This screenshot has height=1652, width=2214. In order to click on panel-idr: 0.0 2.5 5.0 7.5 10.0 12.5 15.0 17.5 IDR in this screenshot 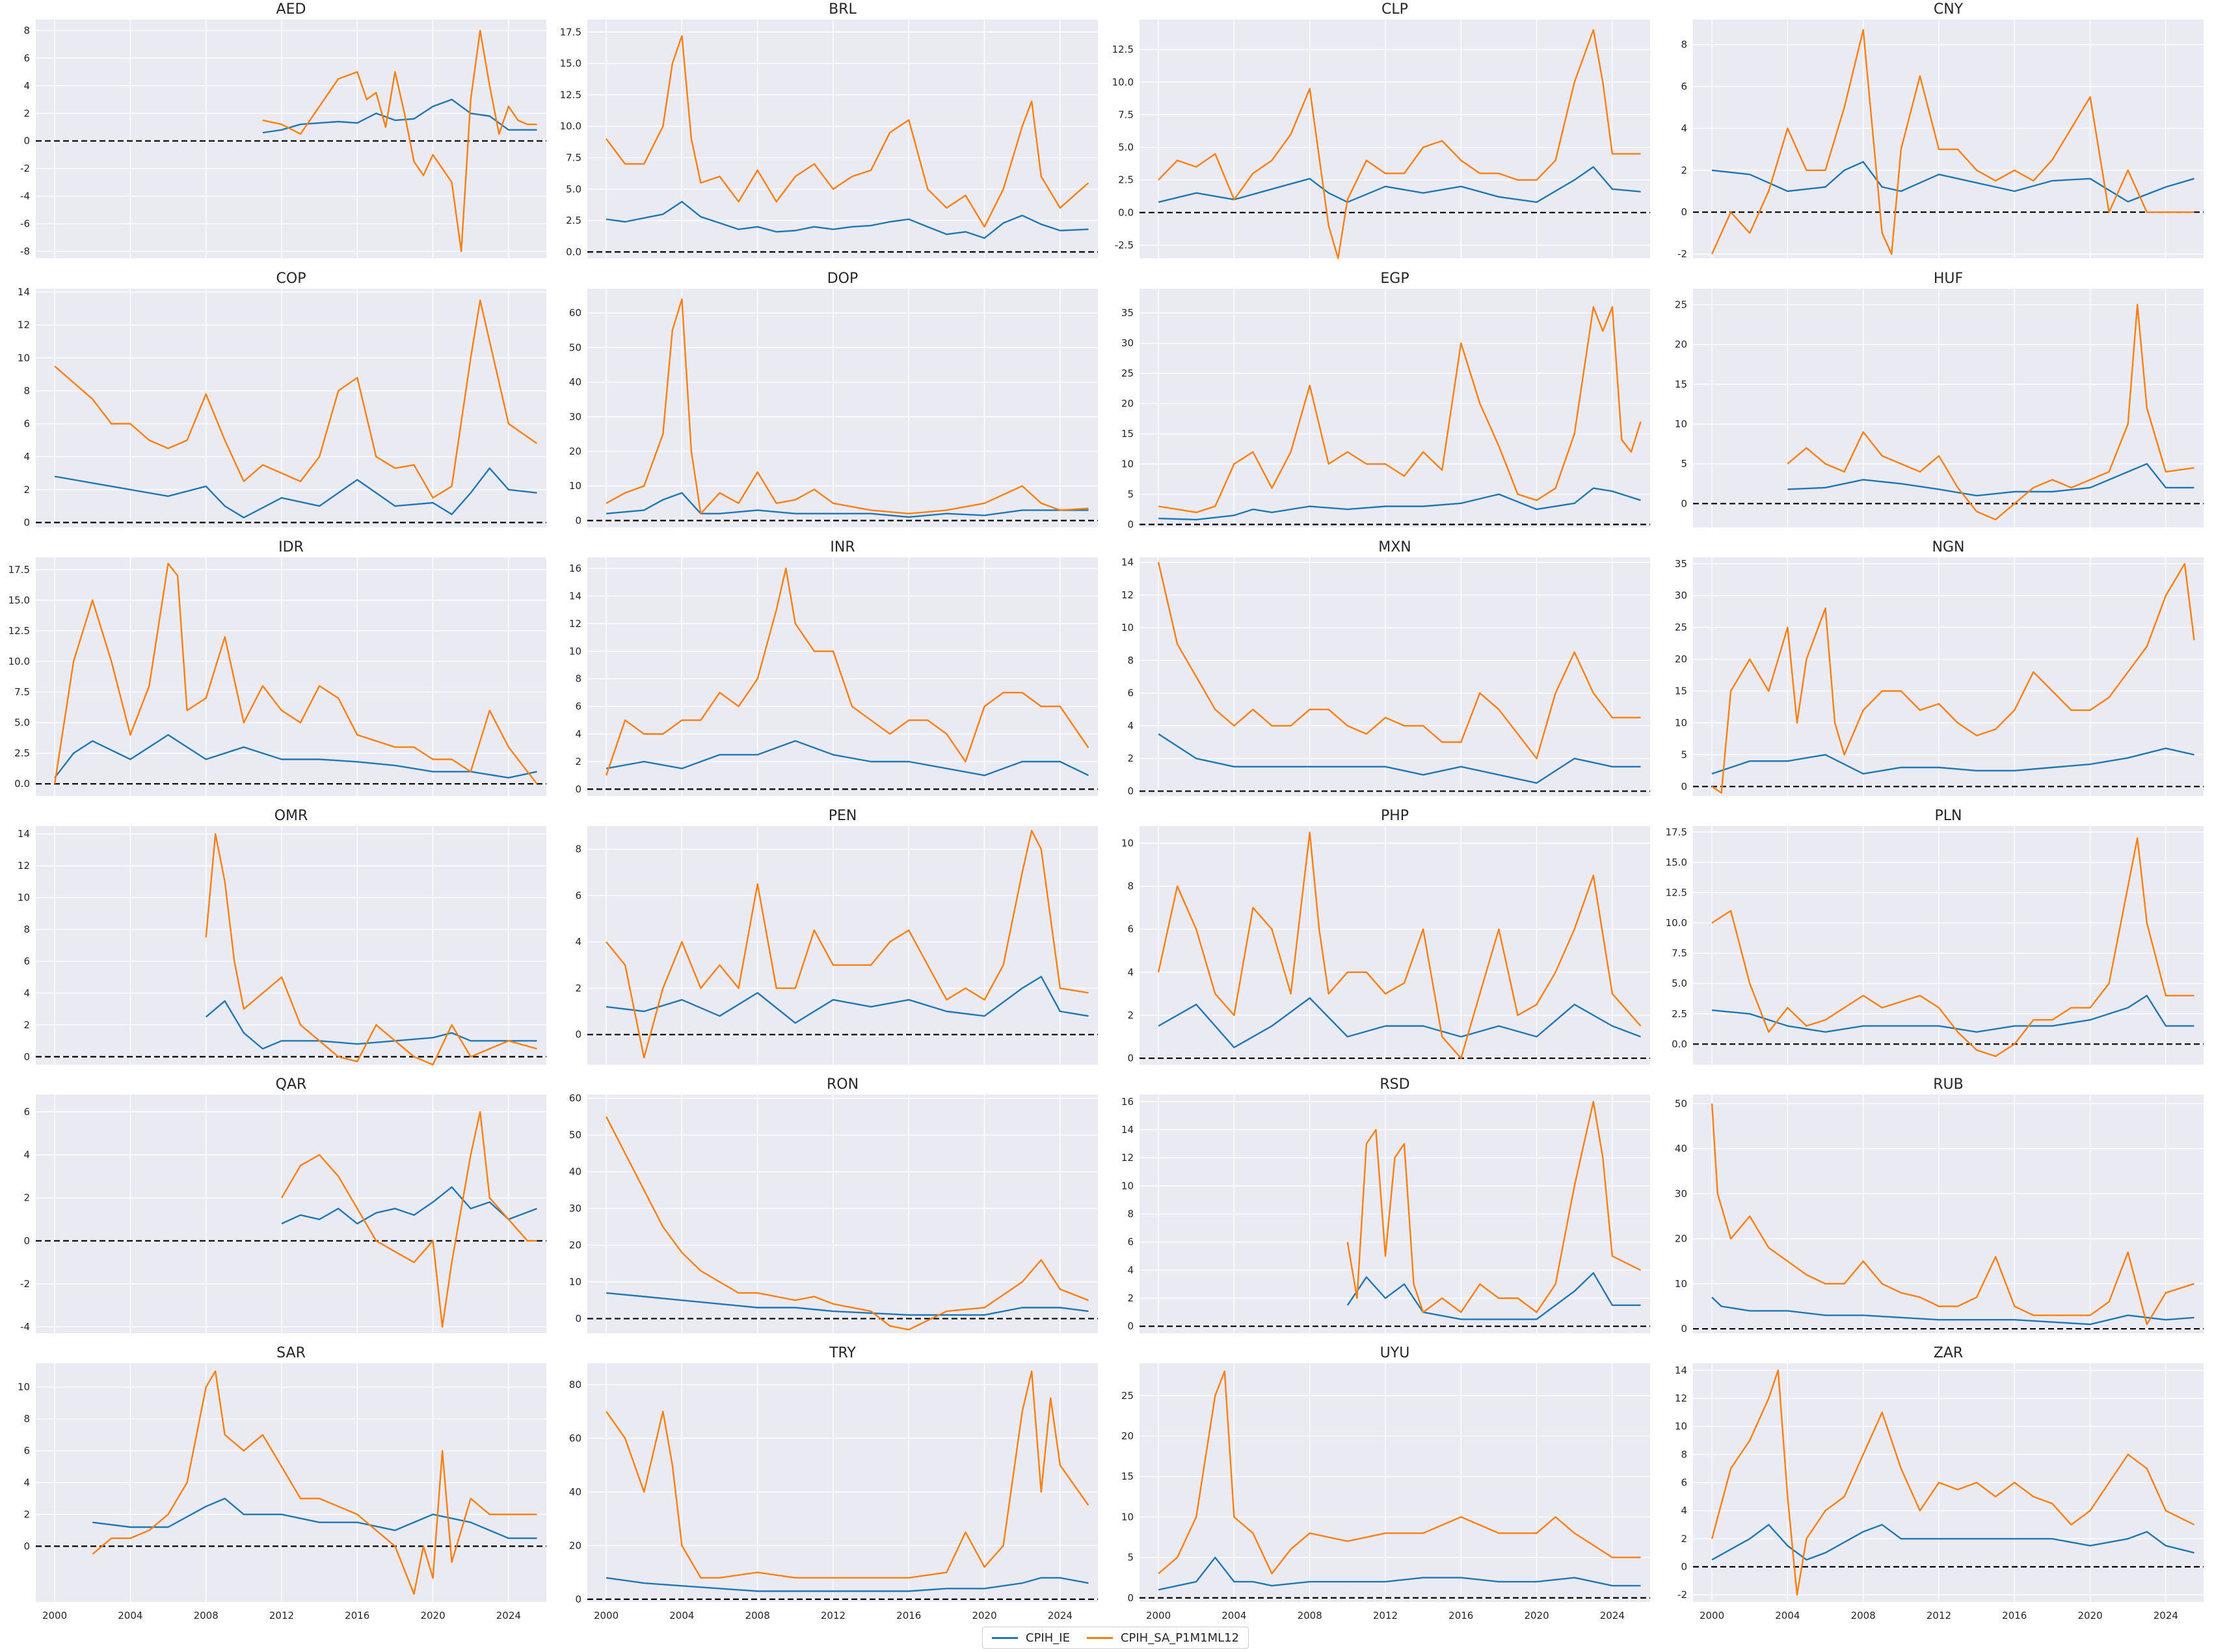, I will do `click(277, 667)`.